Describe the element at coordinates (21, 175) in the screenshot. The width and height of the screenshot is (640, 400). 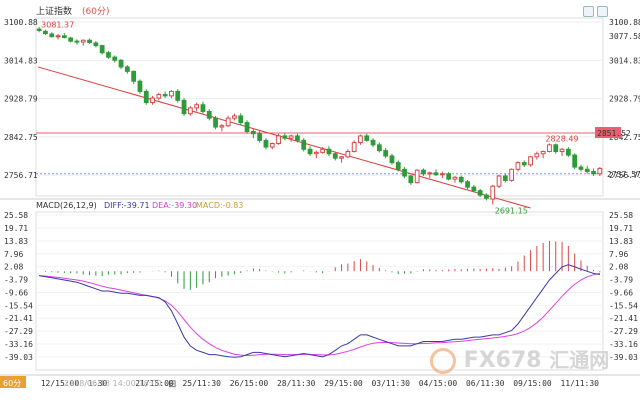
I see `price-tick-left: 2756.71` at that location.